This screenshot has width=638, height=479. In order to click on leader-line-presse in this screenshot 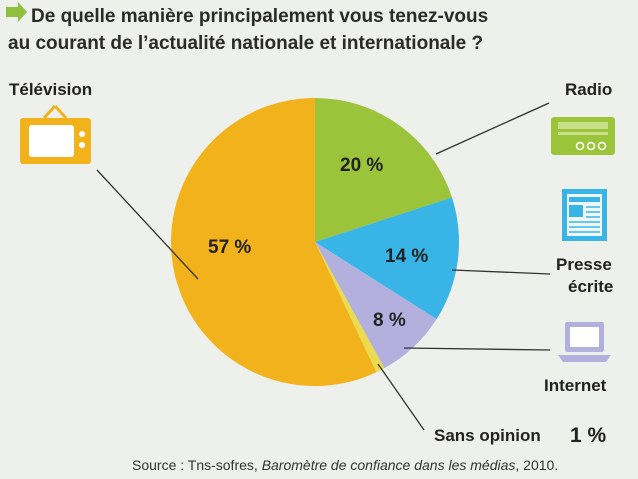, I will do `click(501, 272)`.